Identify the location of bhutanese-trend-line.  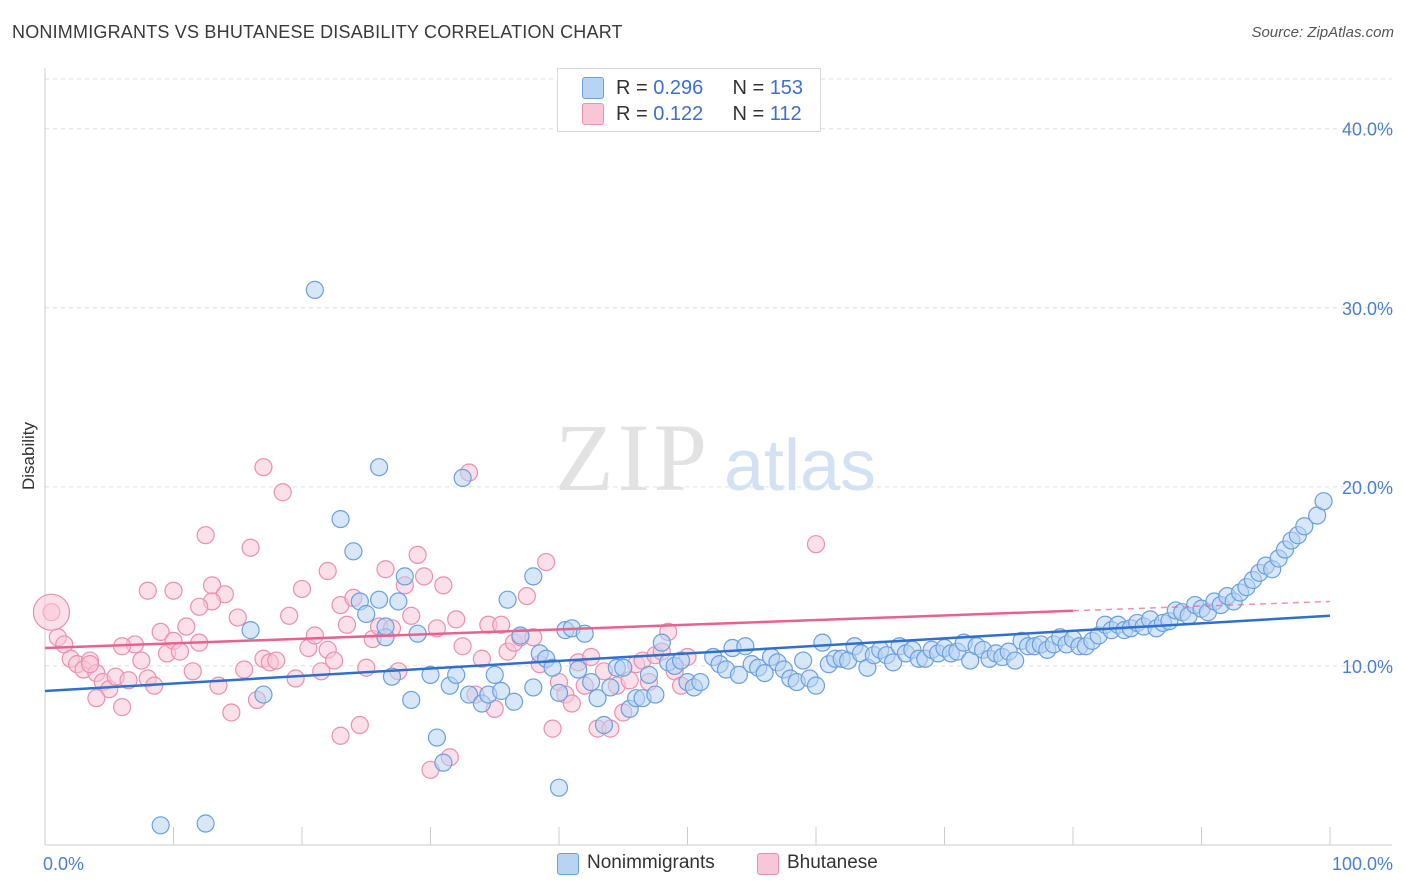
(559, 629).